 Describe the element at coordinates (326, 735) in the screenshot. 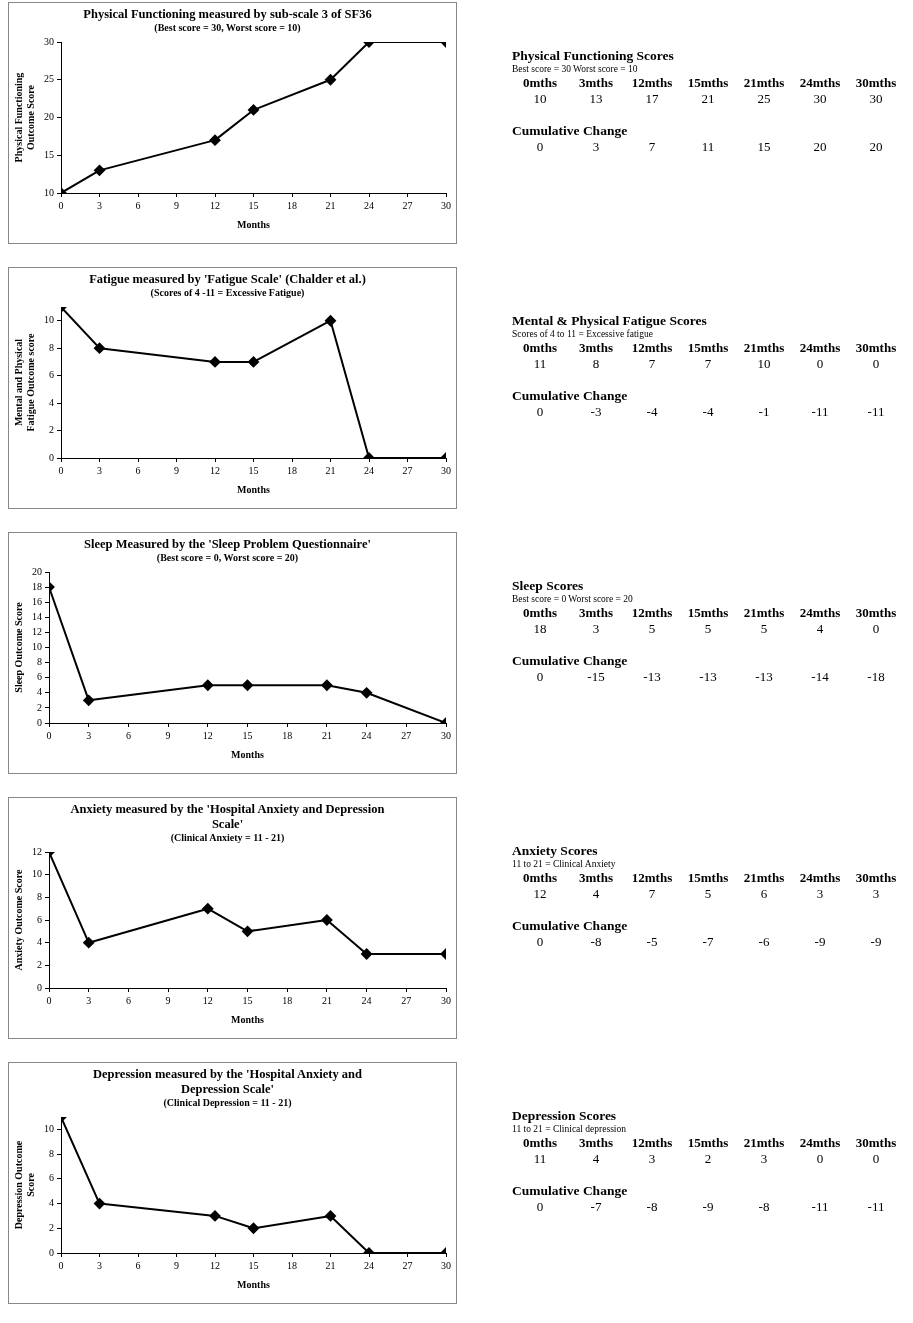

I see `x-tick-label: 21` at that location.